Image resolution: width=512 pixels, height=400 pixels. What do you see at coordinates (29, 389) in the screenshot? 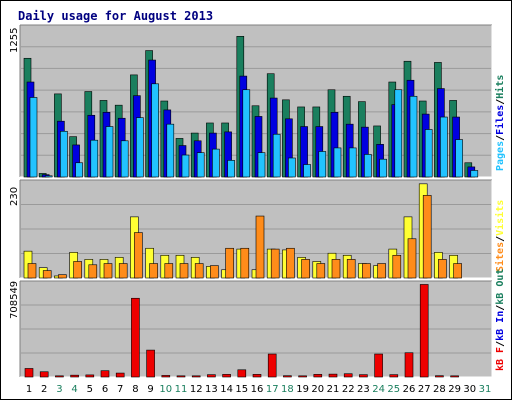
I see `day-label: 1` at bounding box center [29, 389].